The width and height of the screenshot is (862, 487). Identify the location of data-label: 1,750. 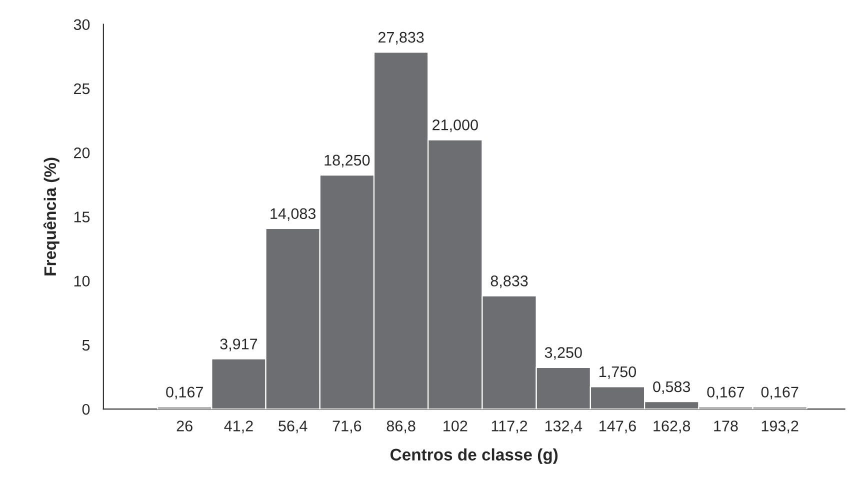
(618, 373).